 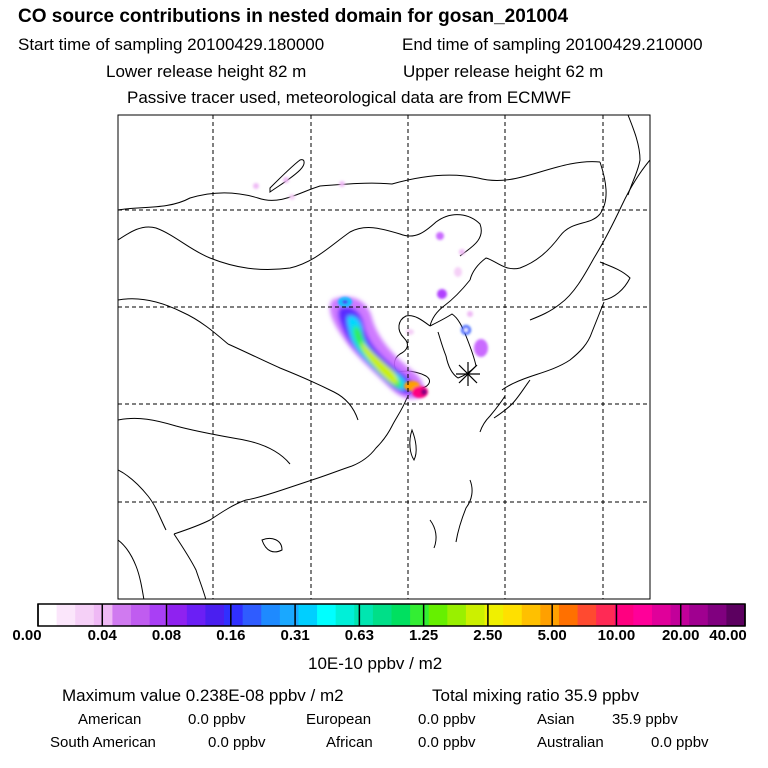 I want to click on colorbar-border, so click(x=391, y=615).